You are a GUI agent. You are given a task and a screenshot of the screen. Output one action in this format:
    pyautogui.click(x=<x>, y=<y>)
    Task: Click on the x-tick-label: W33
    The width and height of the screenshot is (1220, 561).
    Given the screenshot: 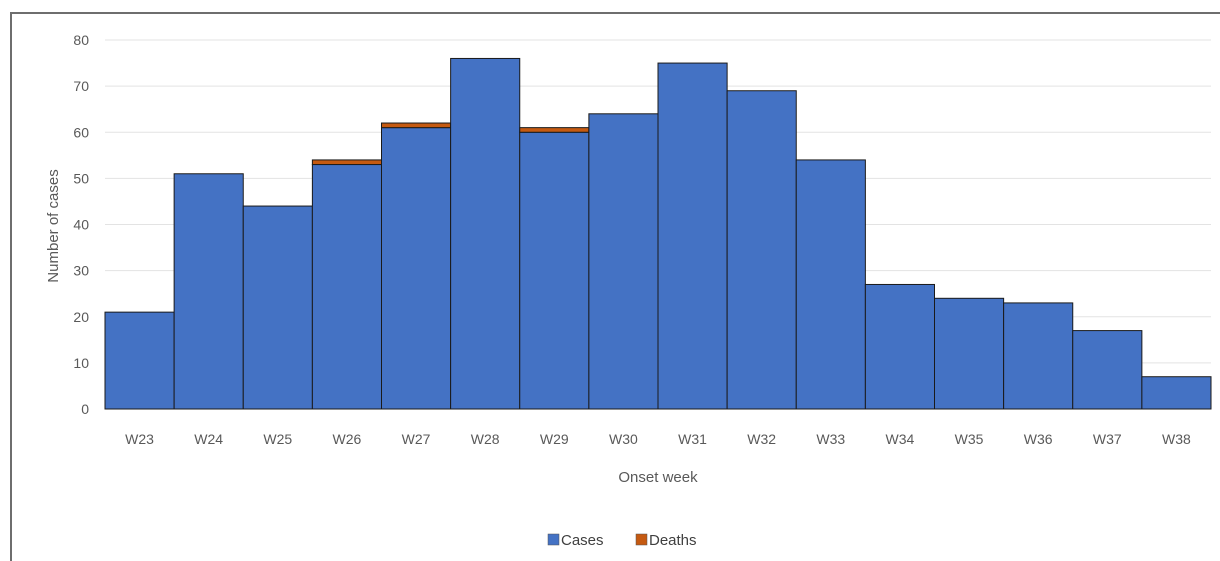 What is the action you would take?
    pyautogui.click(x=830, y=439)
    